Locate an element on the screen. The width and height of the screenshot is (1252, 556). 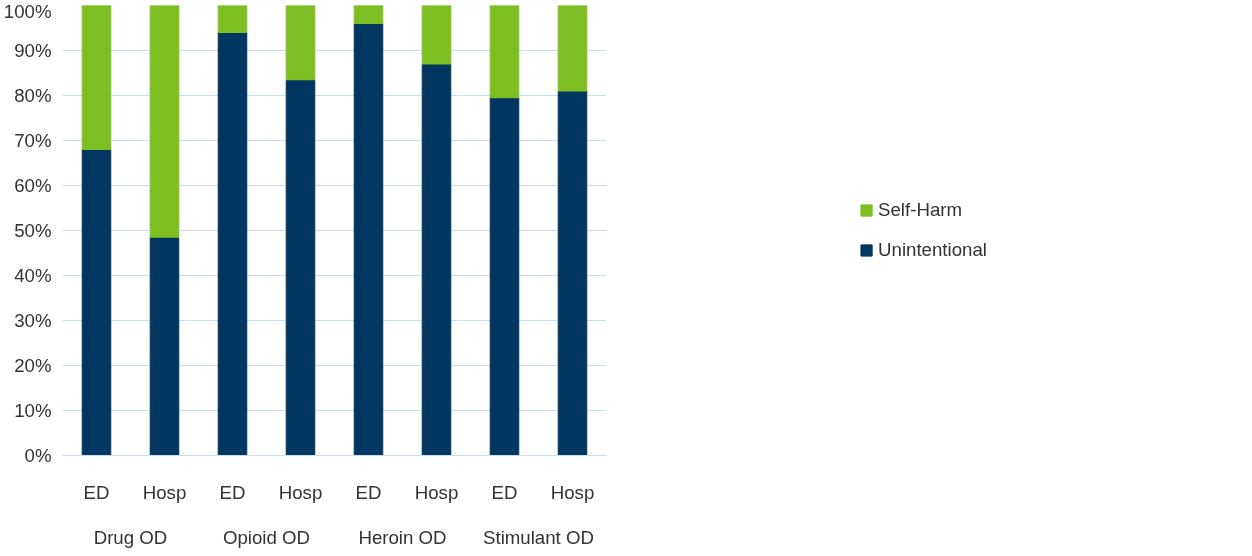
y-tick-label: 30% is located at coordinates (33, 320).